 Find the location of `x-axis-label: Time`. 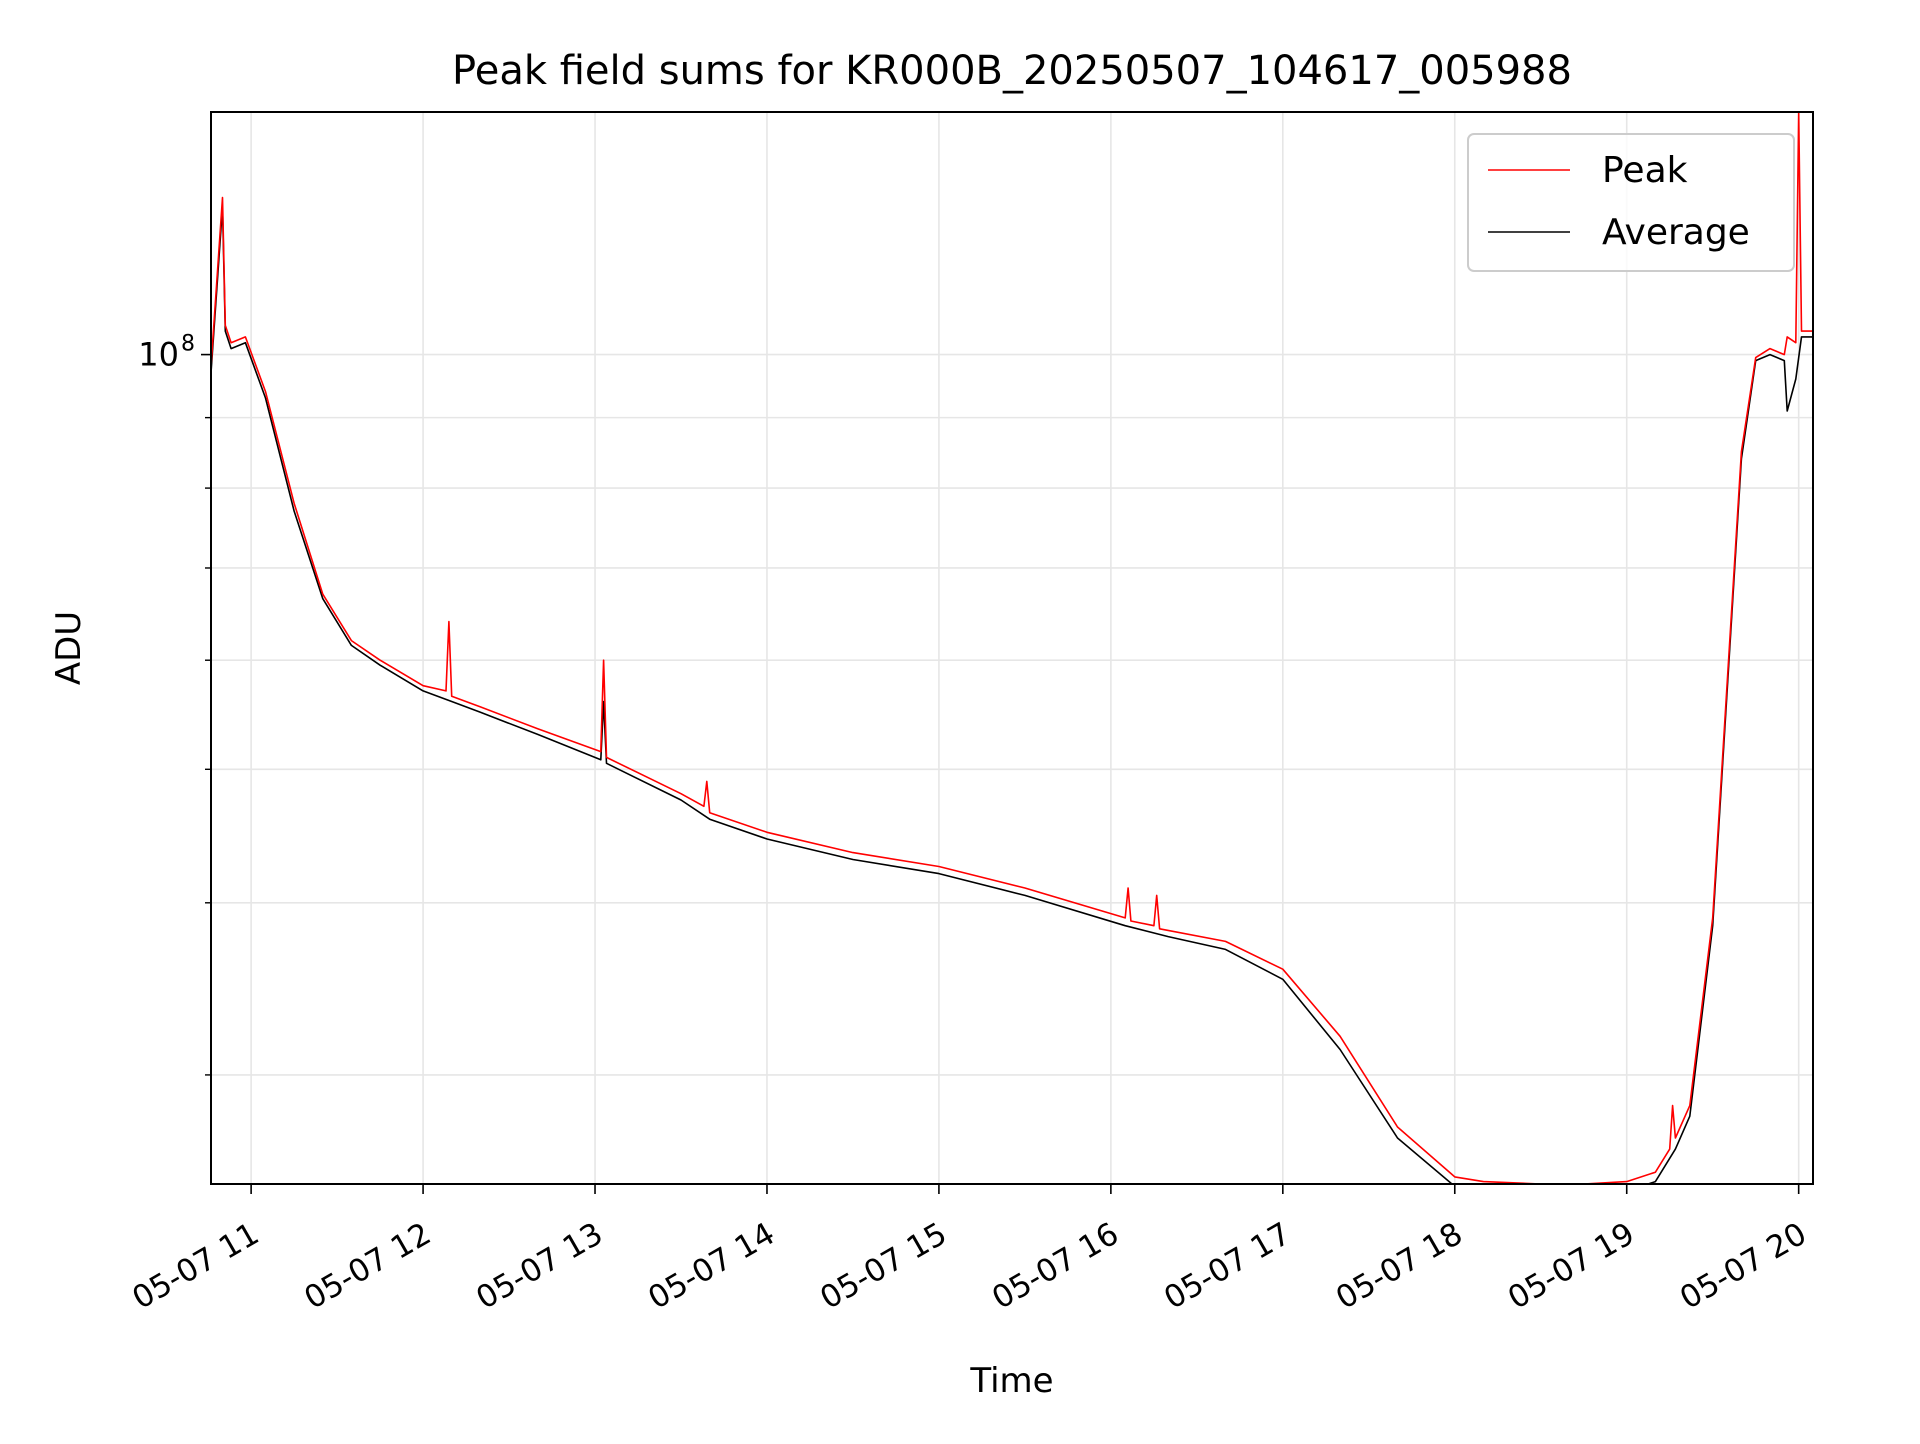

x-axis-label: Time is located at coordinates (1011, 1381).